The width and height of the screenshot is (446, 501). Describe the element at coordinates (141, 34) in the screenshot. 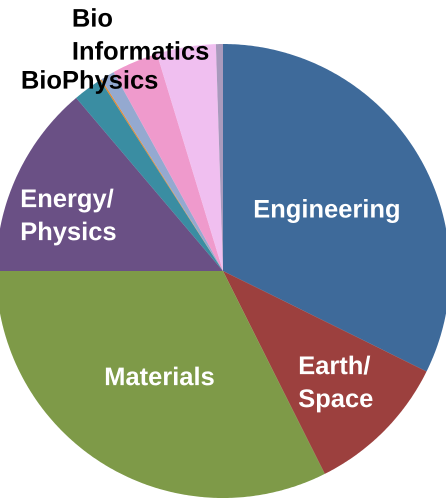

I see `slice-label: Bio Informatics` at that location.